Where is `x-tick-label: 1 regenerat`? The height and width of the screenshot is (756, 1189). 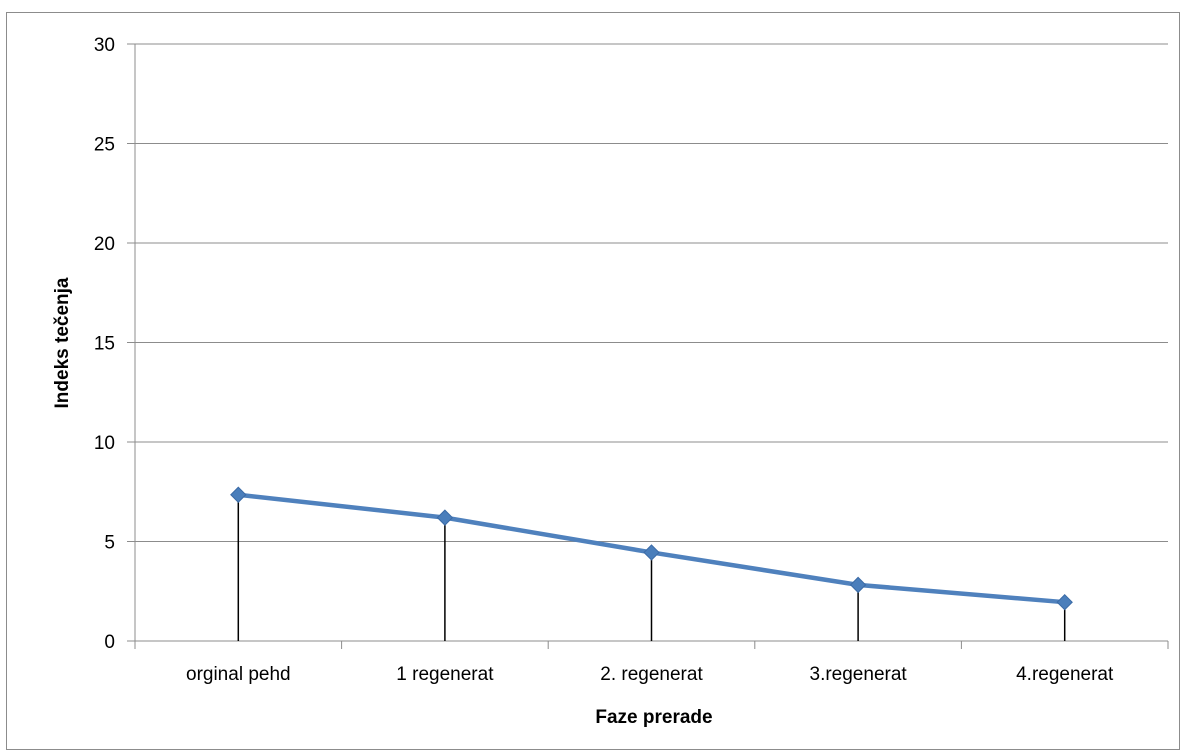 x-tick-label: 1 regenerat is located at coordinates (445, 674).